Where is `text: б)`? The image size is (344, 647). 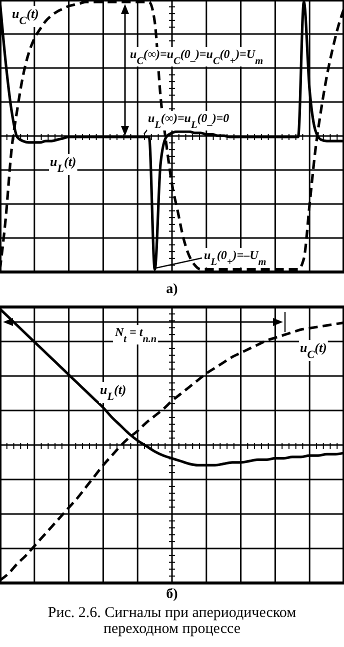
text: б) is located at coordinates (172, 594).